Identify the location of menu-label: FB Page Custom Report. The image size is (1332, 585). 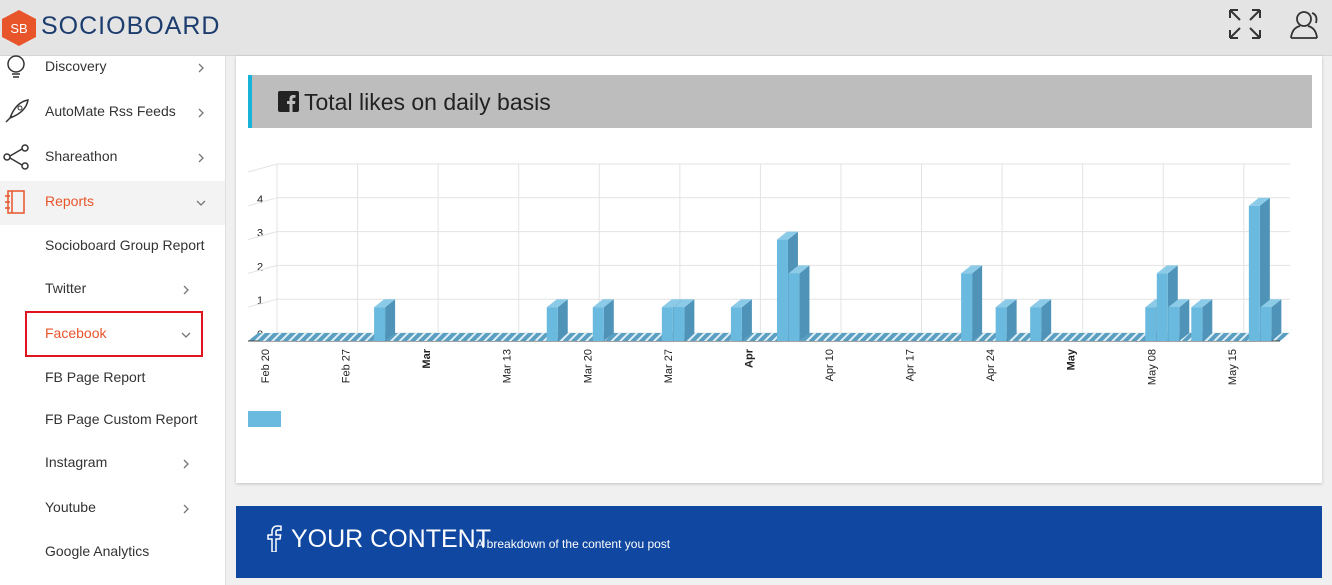
(121, 419).